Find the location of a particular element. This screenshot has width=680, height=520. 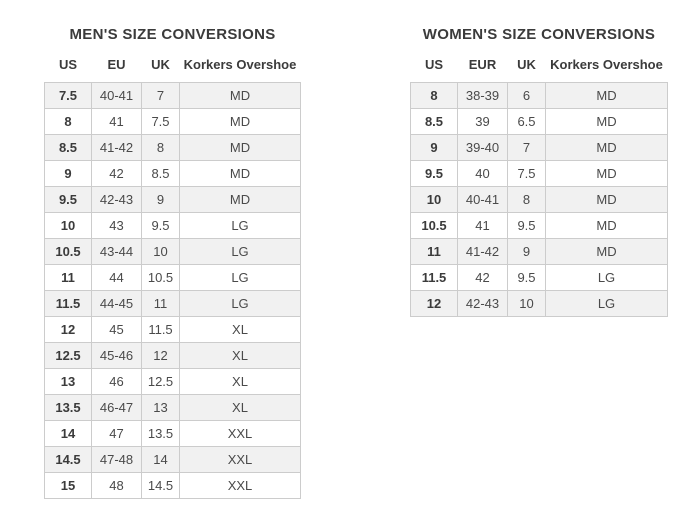

table-cell: 45 is located at coordinates (116, 329).